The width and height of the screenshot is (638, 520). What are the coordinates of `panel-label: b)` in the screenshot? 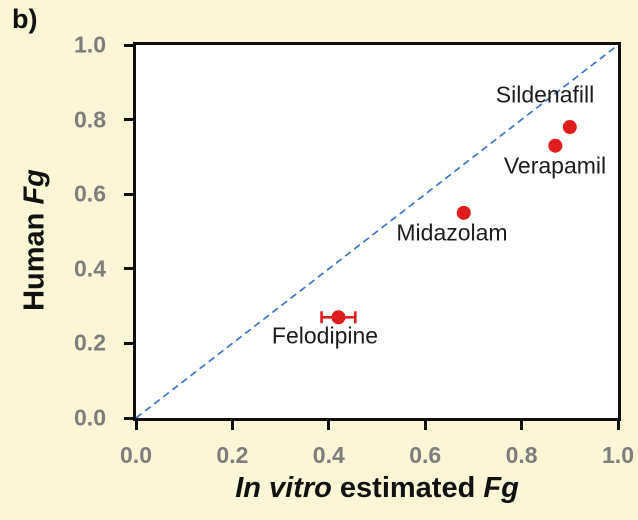 It's located at (25, 19).